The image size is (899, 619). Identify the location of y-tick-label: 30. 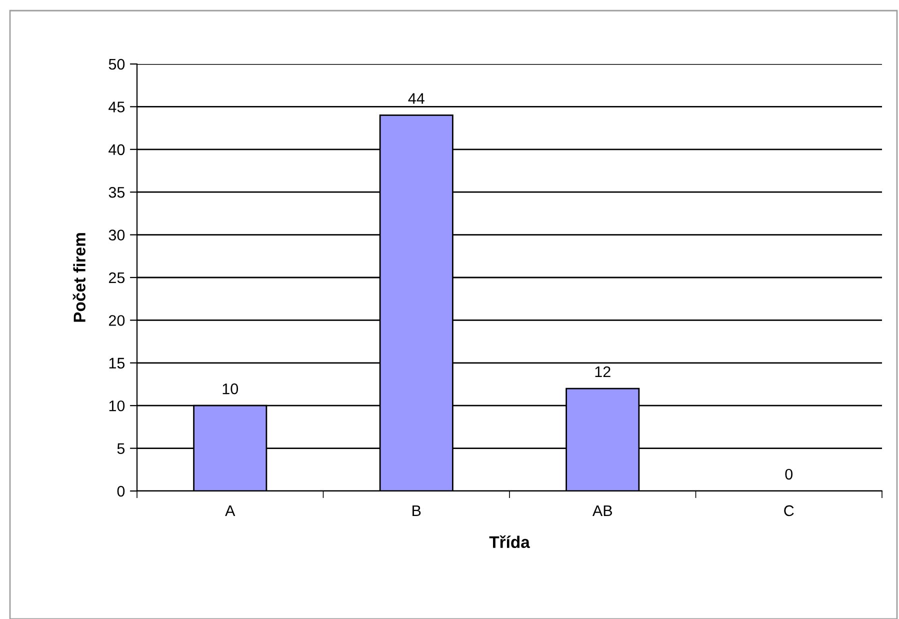
(116, 235).